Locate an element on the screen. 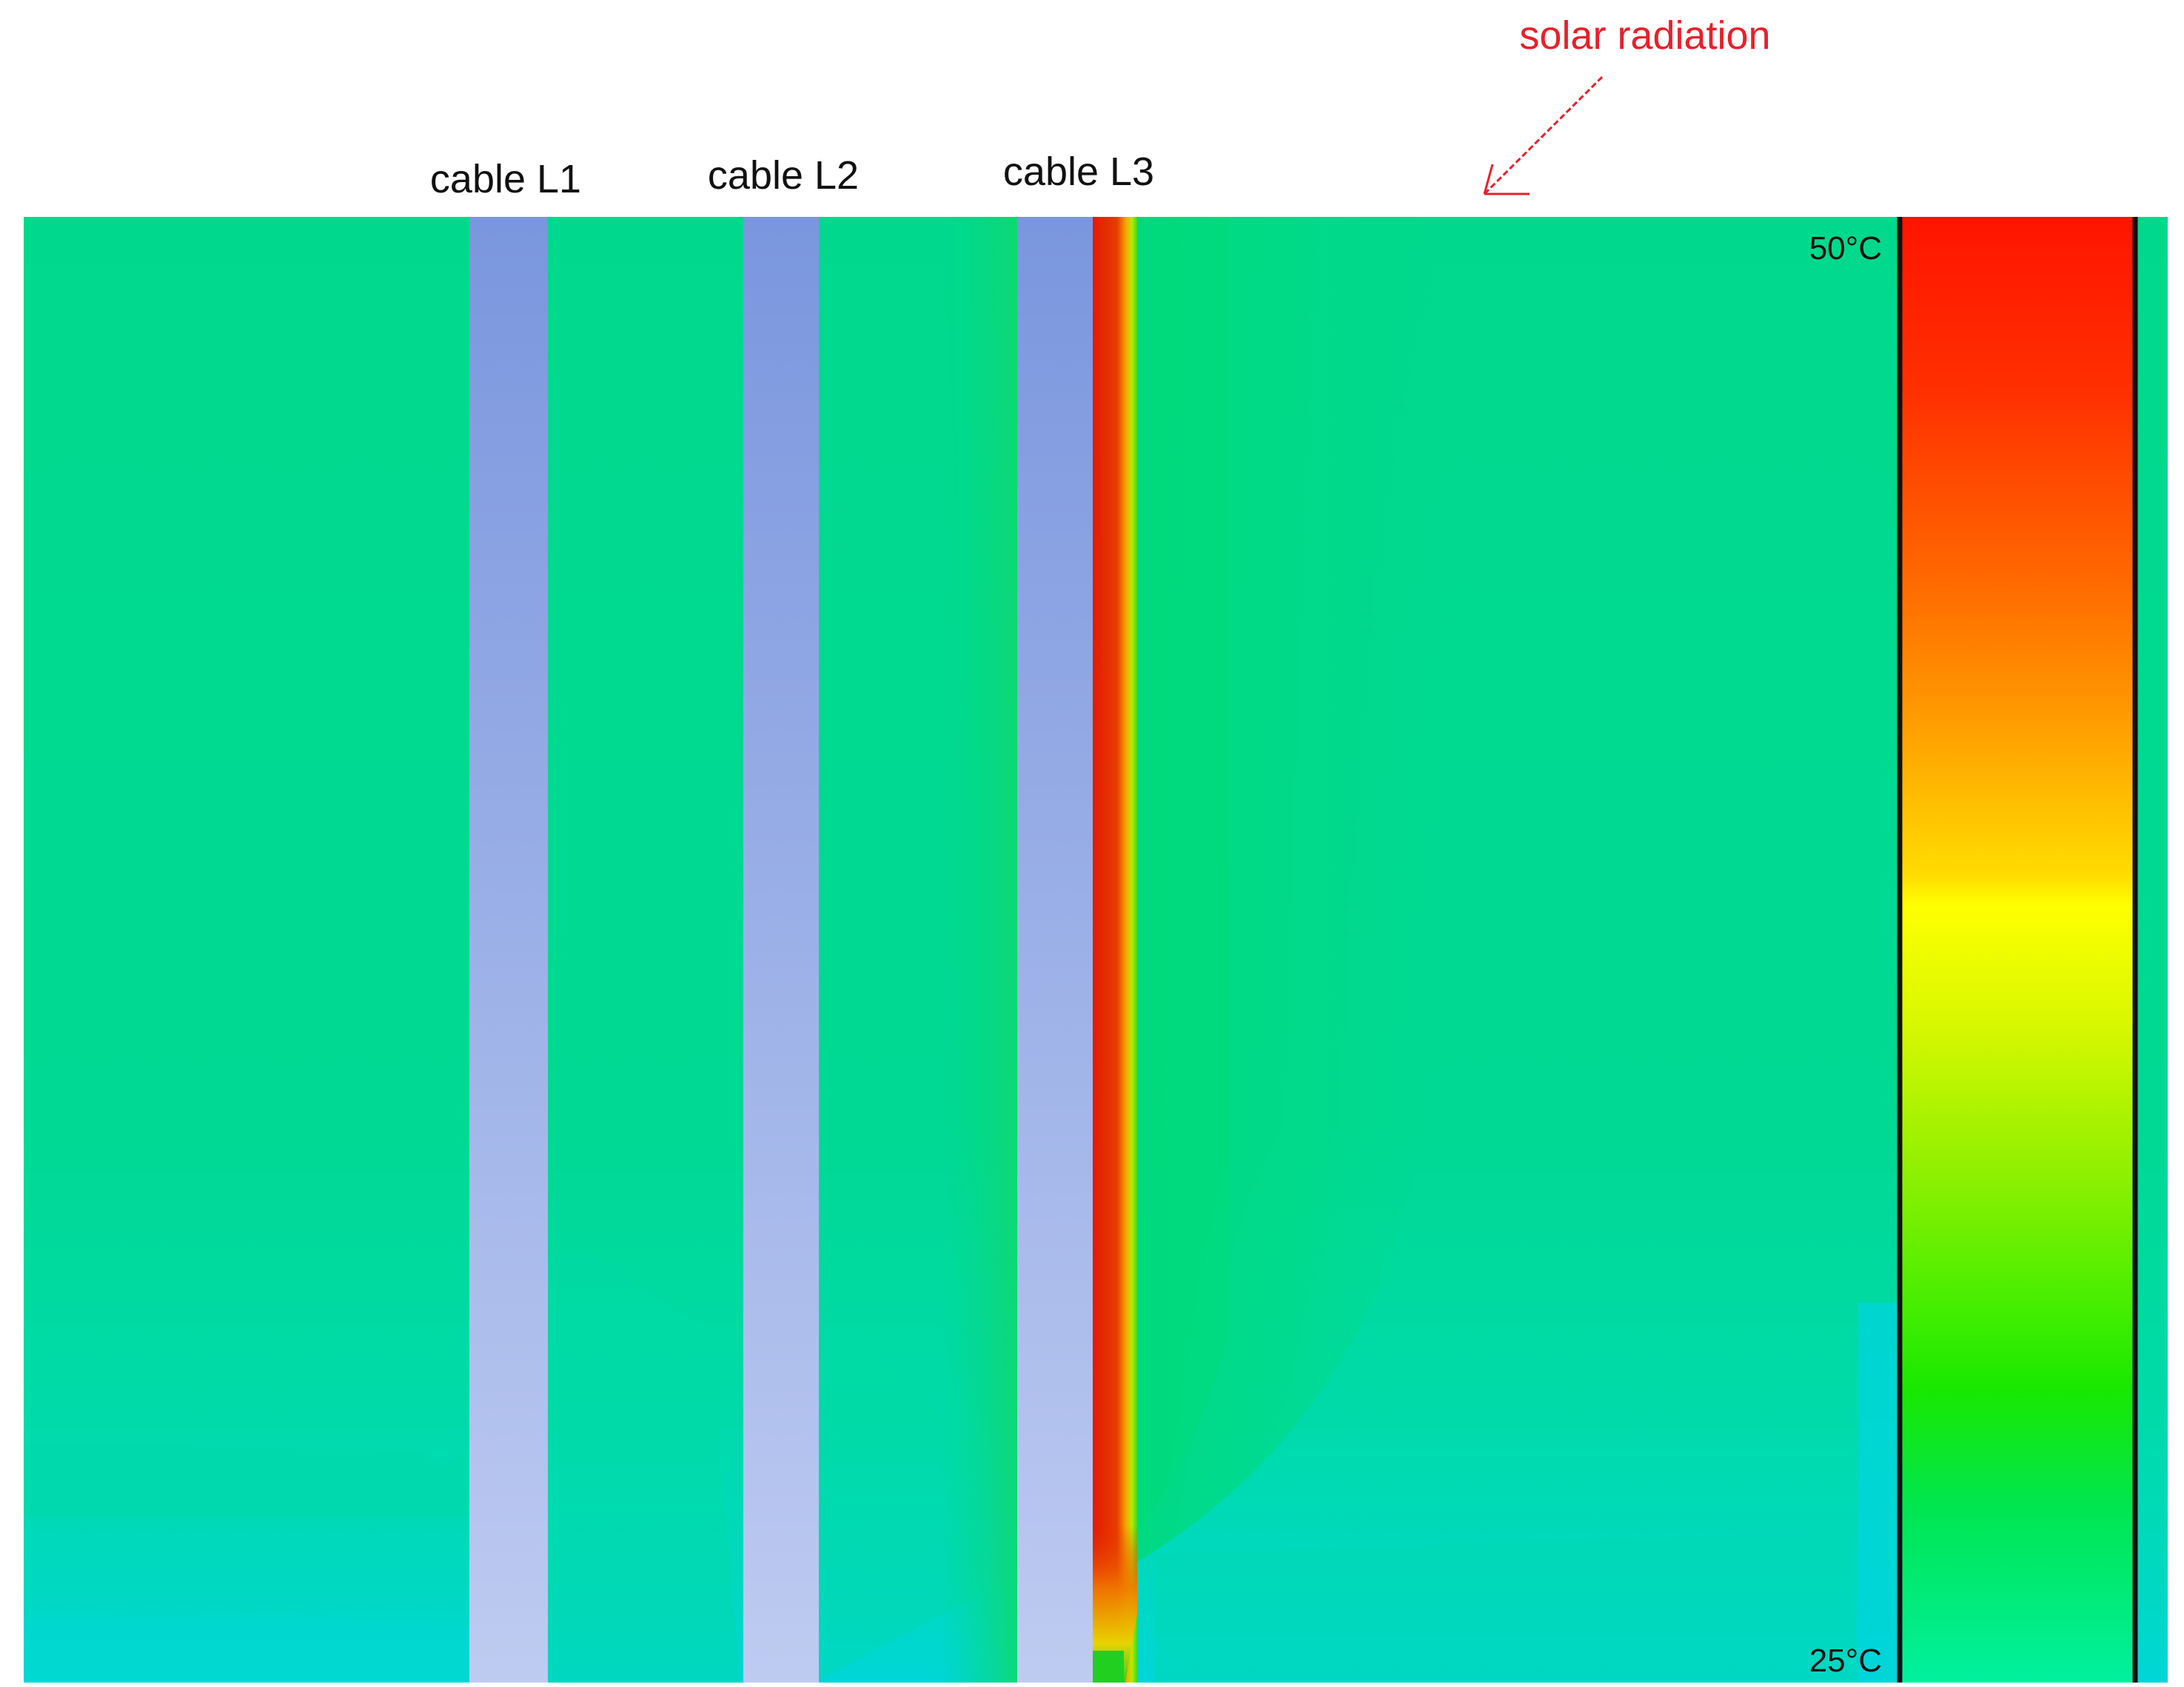  colorbar-min-label: 25°C is located at coordinates (1845, 1661).